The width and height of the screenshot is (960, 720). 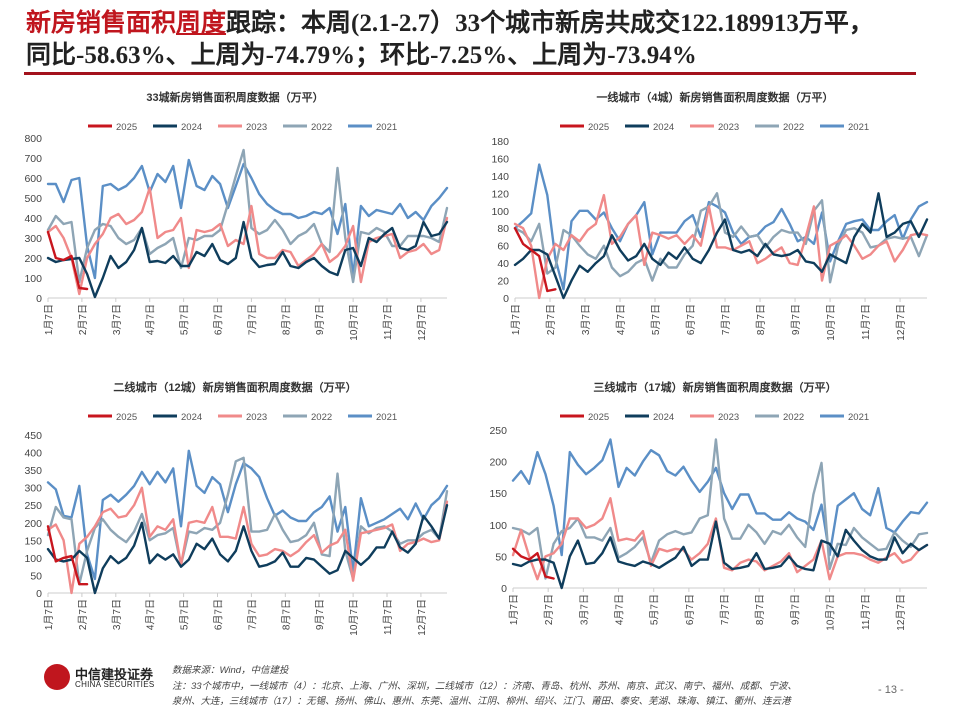 What do you see at coordinates (57, 677) in the screenshot?
I see `logo-emblem-icon` at bounding box center [57, 677].